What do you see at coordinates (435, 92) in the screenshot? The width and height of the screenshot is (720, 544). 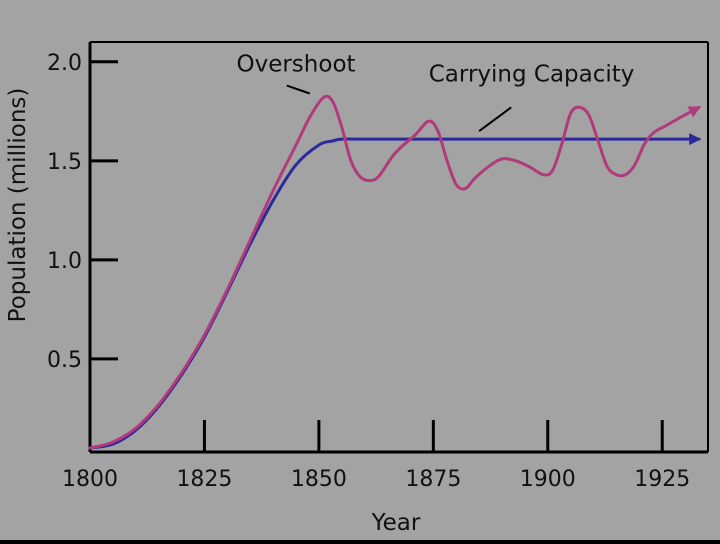 I see `annotation-layer: Overshoot Carrying Capacity` at bounding box center [435, 92].